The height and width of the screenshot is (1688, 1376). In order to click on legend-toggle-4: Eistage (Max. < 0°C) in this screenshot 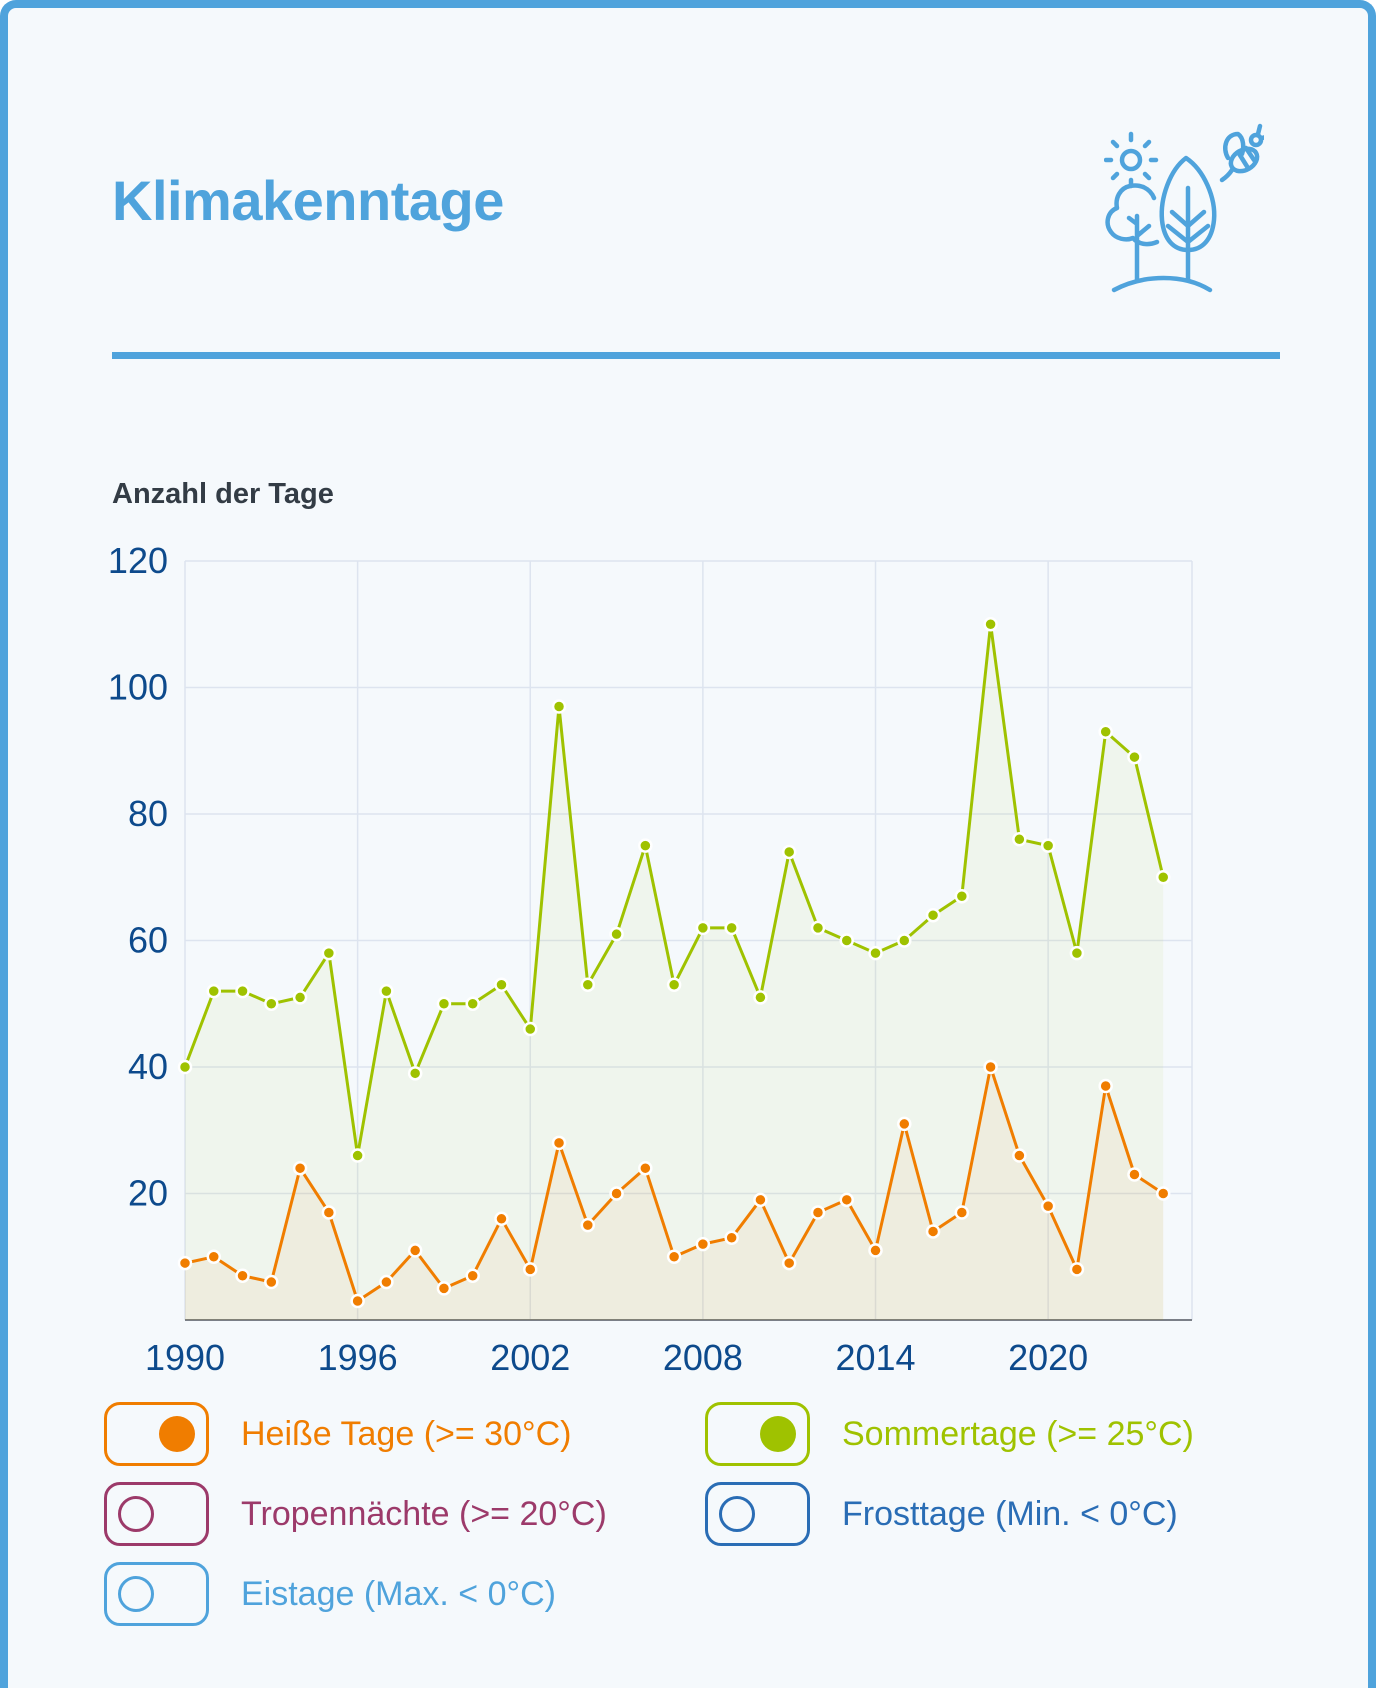, I will do `click(330, 1594)`.